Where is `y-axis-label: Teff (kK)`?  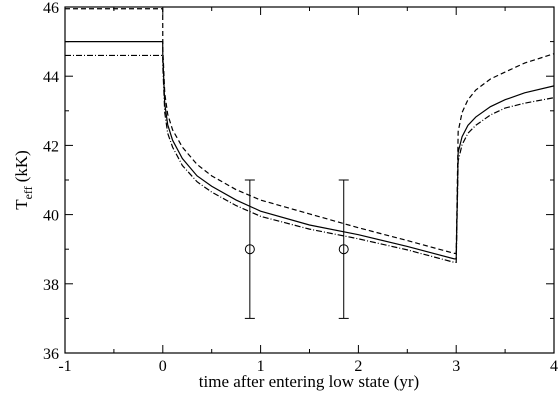 y-axis-label: Teff (kK) is located at coordinates (23, 180).